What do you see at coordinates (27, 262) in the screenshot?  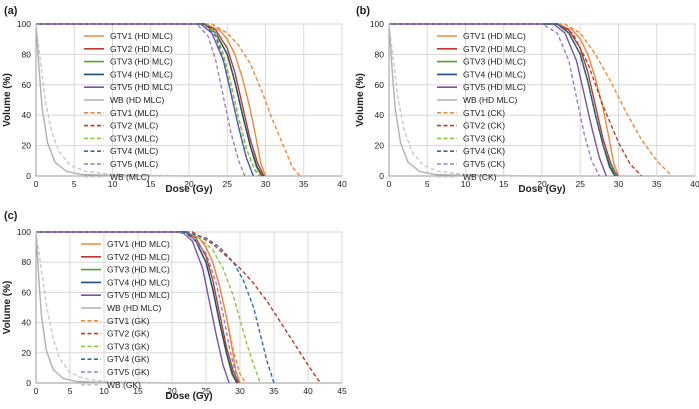 I see `y-tick-label: 80` at bounding box center [27, 262].